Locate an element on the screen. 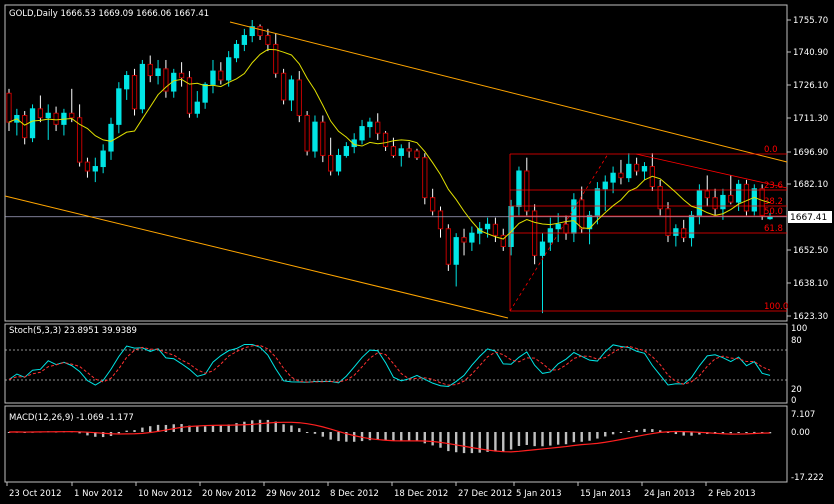  stoch-main-line is located at coordinates (389, 365).